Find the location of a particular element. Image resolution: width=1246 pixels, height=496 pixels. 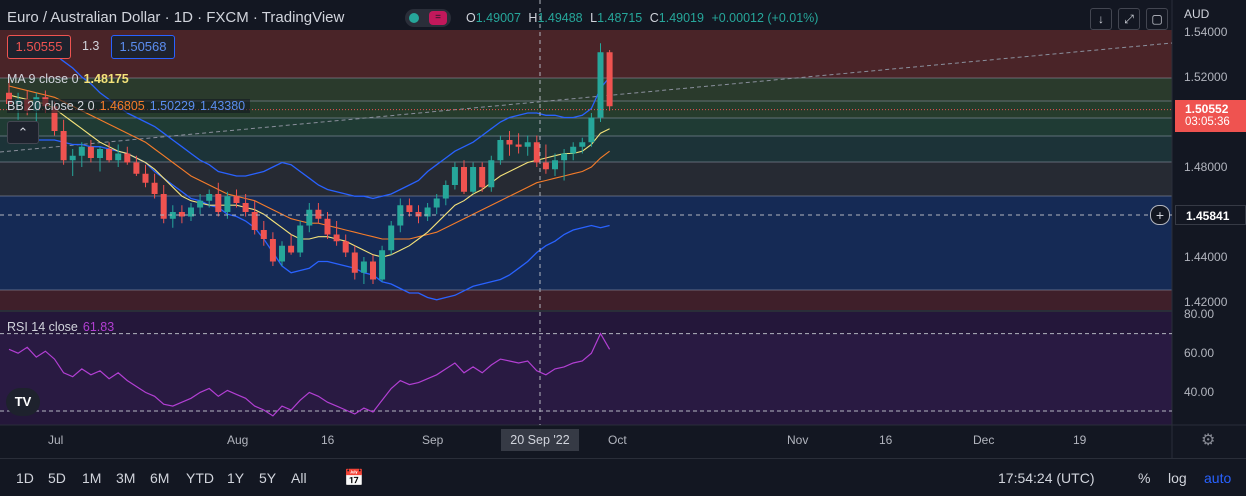

market-status-toggle: = is located at coordinates (428, 18).